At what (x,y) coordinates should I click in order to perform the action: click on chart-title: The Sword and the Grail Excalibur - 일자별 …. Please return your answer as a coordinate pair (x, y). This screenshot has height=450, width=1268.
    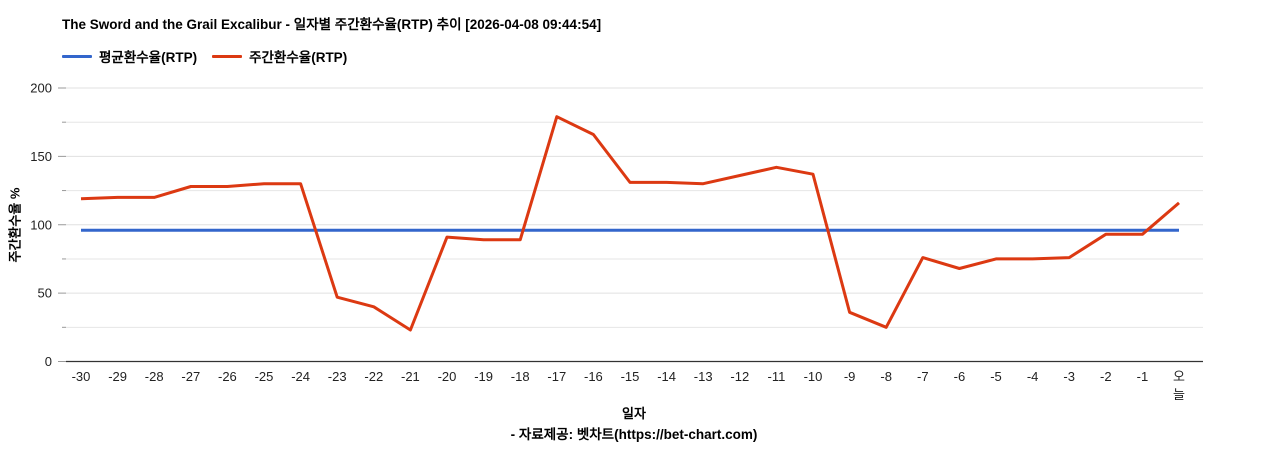
    Looking at the image, I should click on (332, 24).